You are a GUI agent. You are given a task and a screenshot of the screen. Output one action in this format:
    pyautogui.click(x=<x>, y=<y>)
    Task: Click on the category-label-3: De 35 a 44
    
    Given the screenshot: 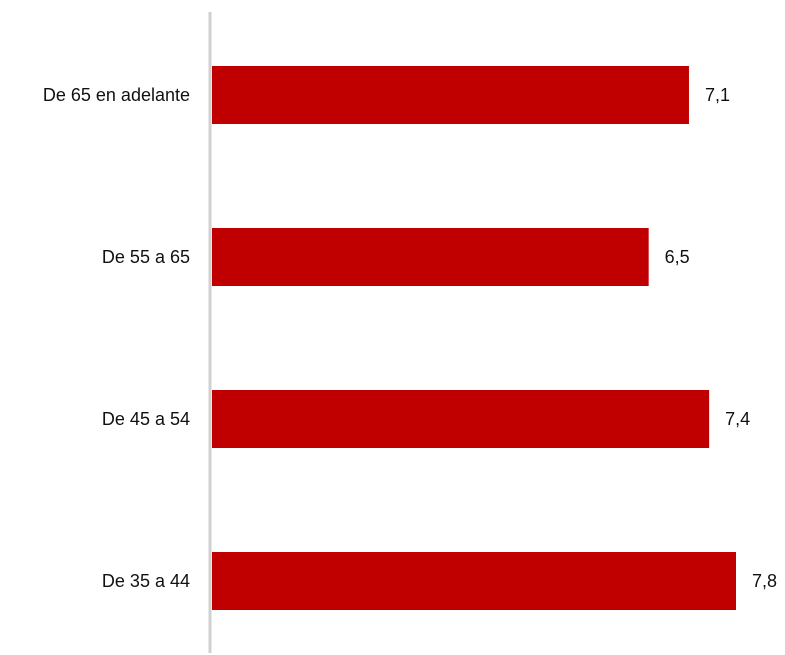 What is the action you would take?
    pyautogui.click(x=146, y=581)
    